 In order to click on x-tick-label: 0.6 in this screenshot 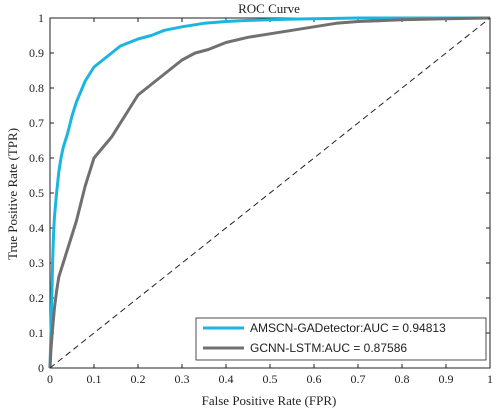, I will do `click(314, 379)`.